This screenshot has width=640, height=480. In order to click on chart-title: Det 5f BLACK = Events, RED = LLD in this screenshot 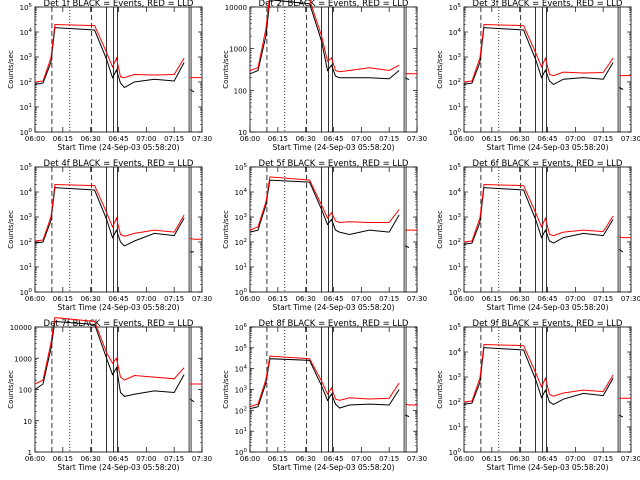, I will do `click(334, 164)`.